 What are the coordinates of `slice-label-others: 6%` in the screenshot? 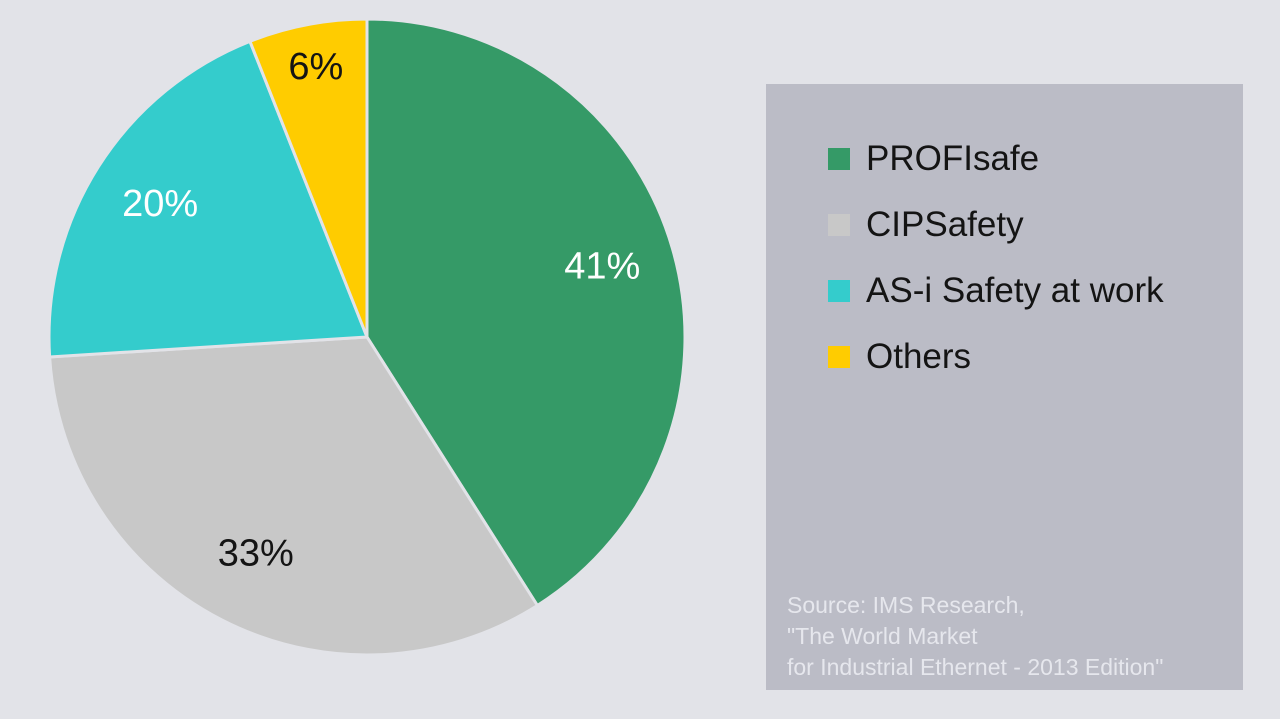 It's located at (315, 67).